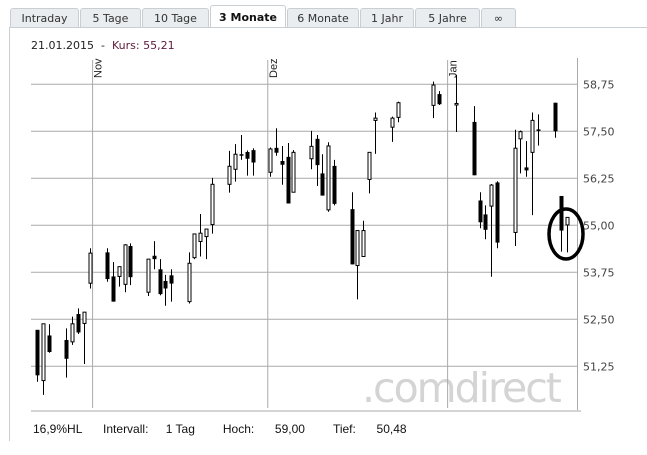 This screenshot has height=455, width=647. What do you see at coordinates (248, 16) in the screenshot?
I see `tab-3-monate: 3 Monate` at bounding box center [248, 16].